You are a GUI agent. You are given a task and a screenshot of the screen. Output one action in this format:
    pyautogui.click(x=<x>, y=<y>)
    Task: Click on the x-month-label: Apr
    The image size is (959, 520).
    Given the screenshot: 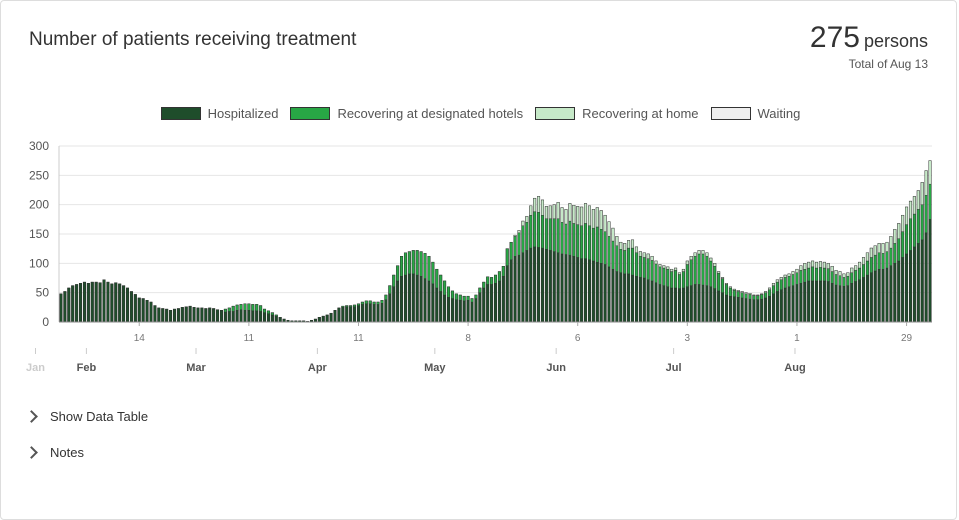 What is the action you would take?
    pyautogui.click(x=318, y=368)
    